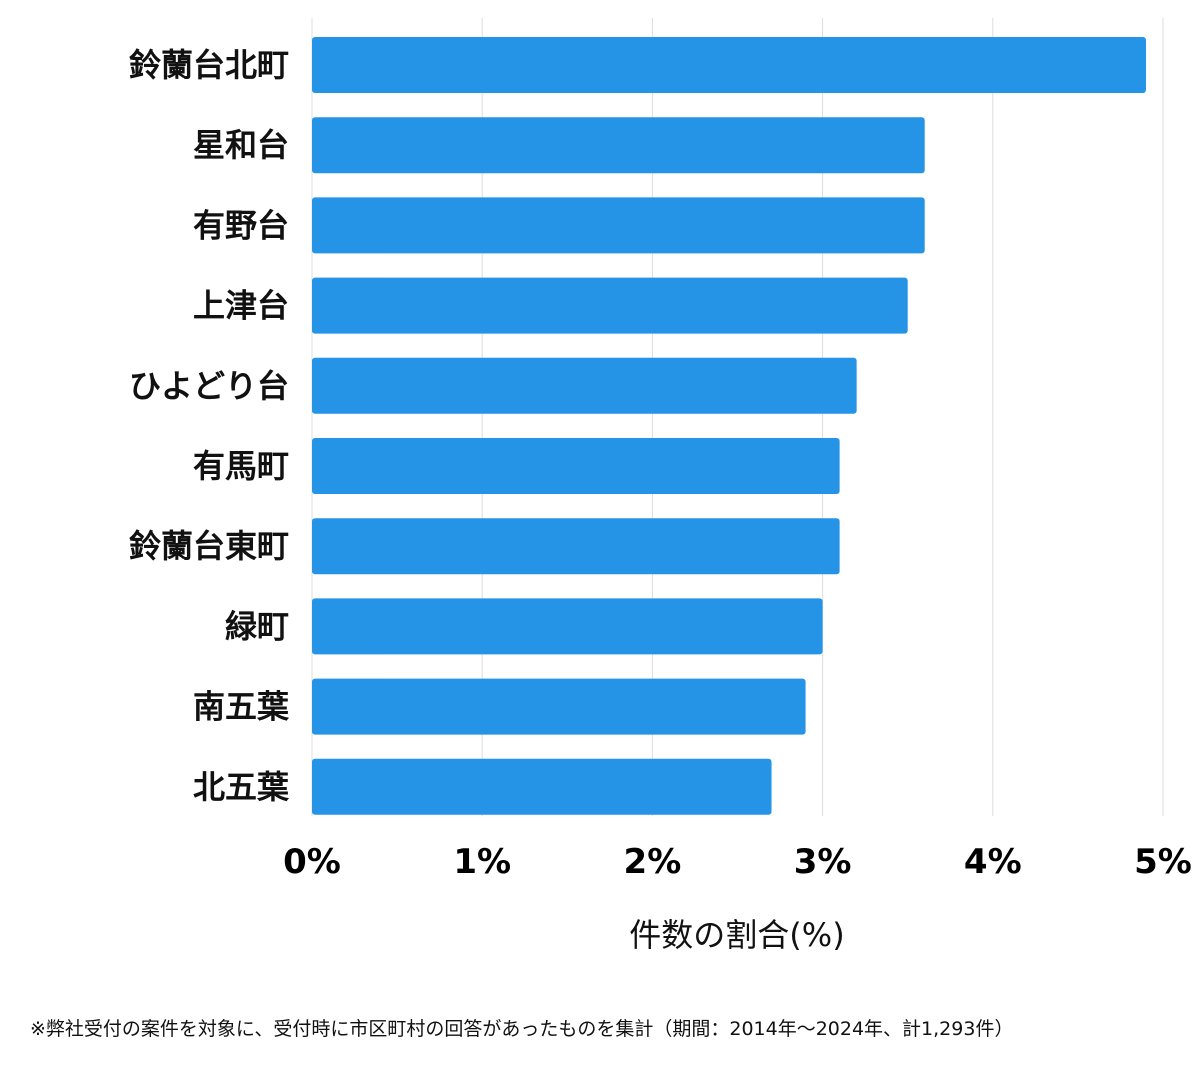  I want to click on x-tick-label: 2%, so click(653, 862).